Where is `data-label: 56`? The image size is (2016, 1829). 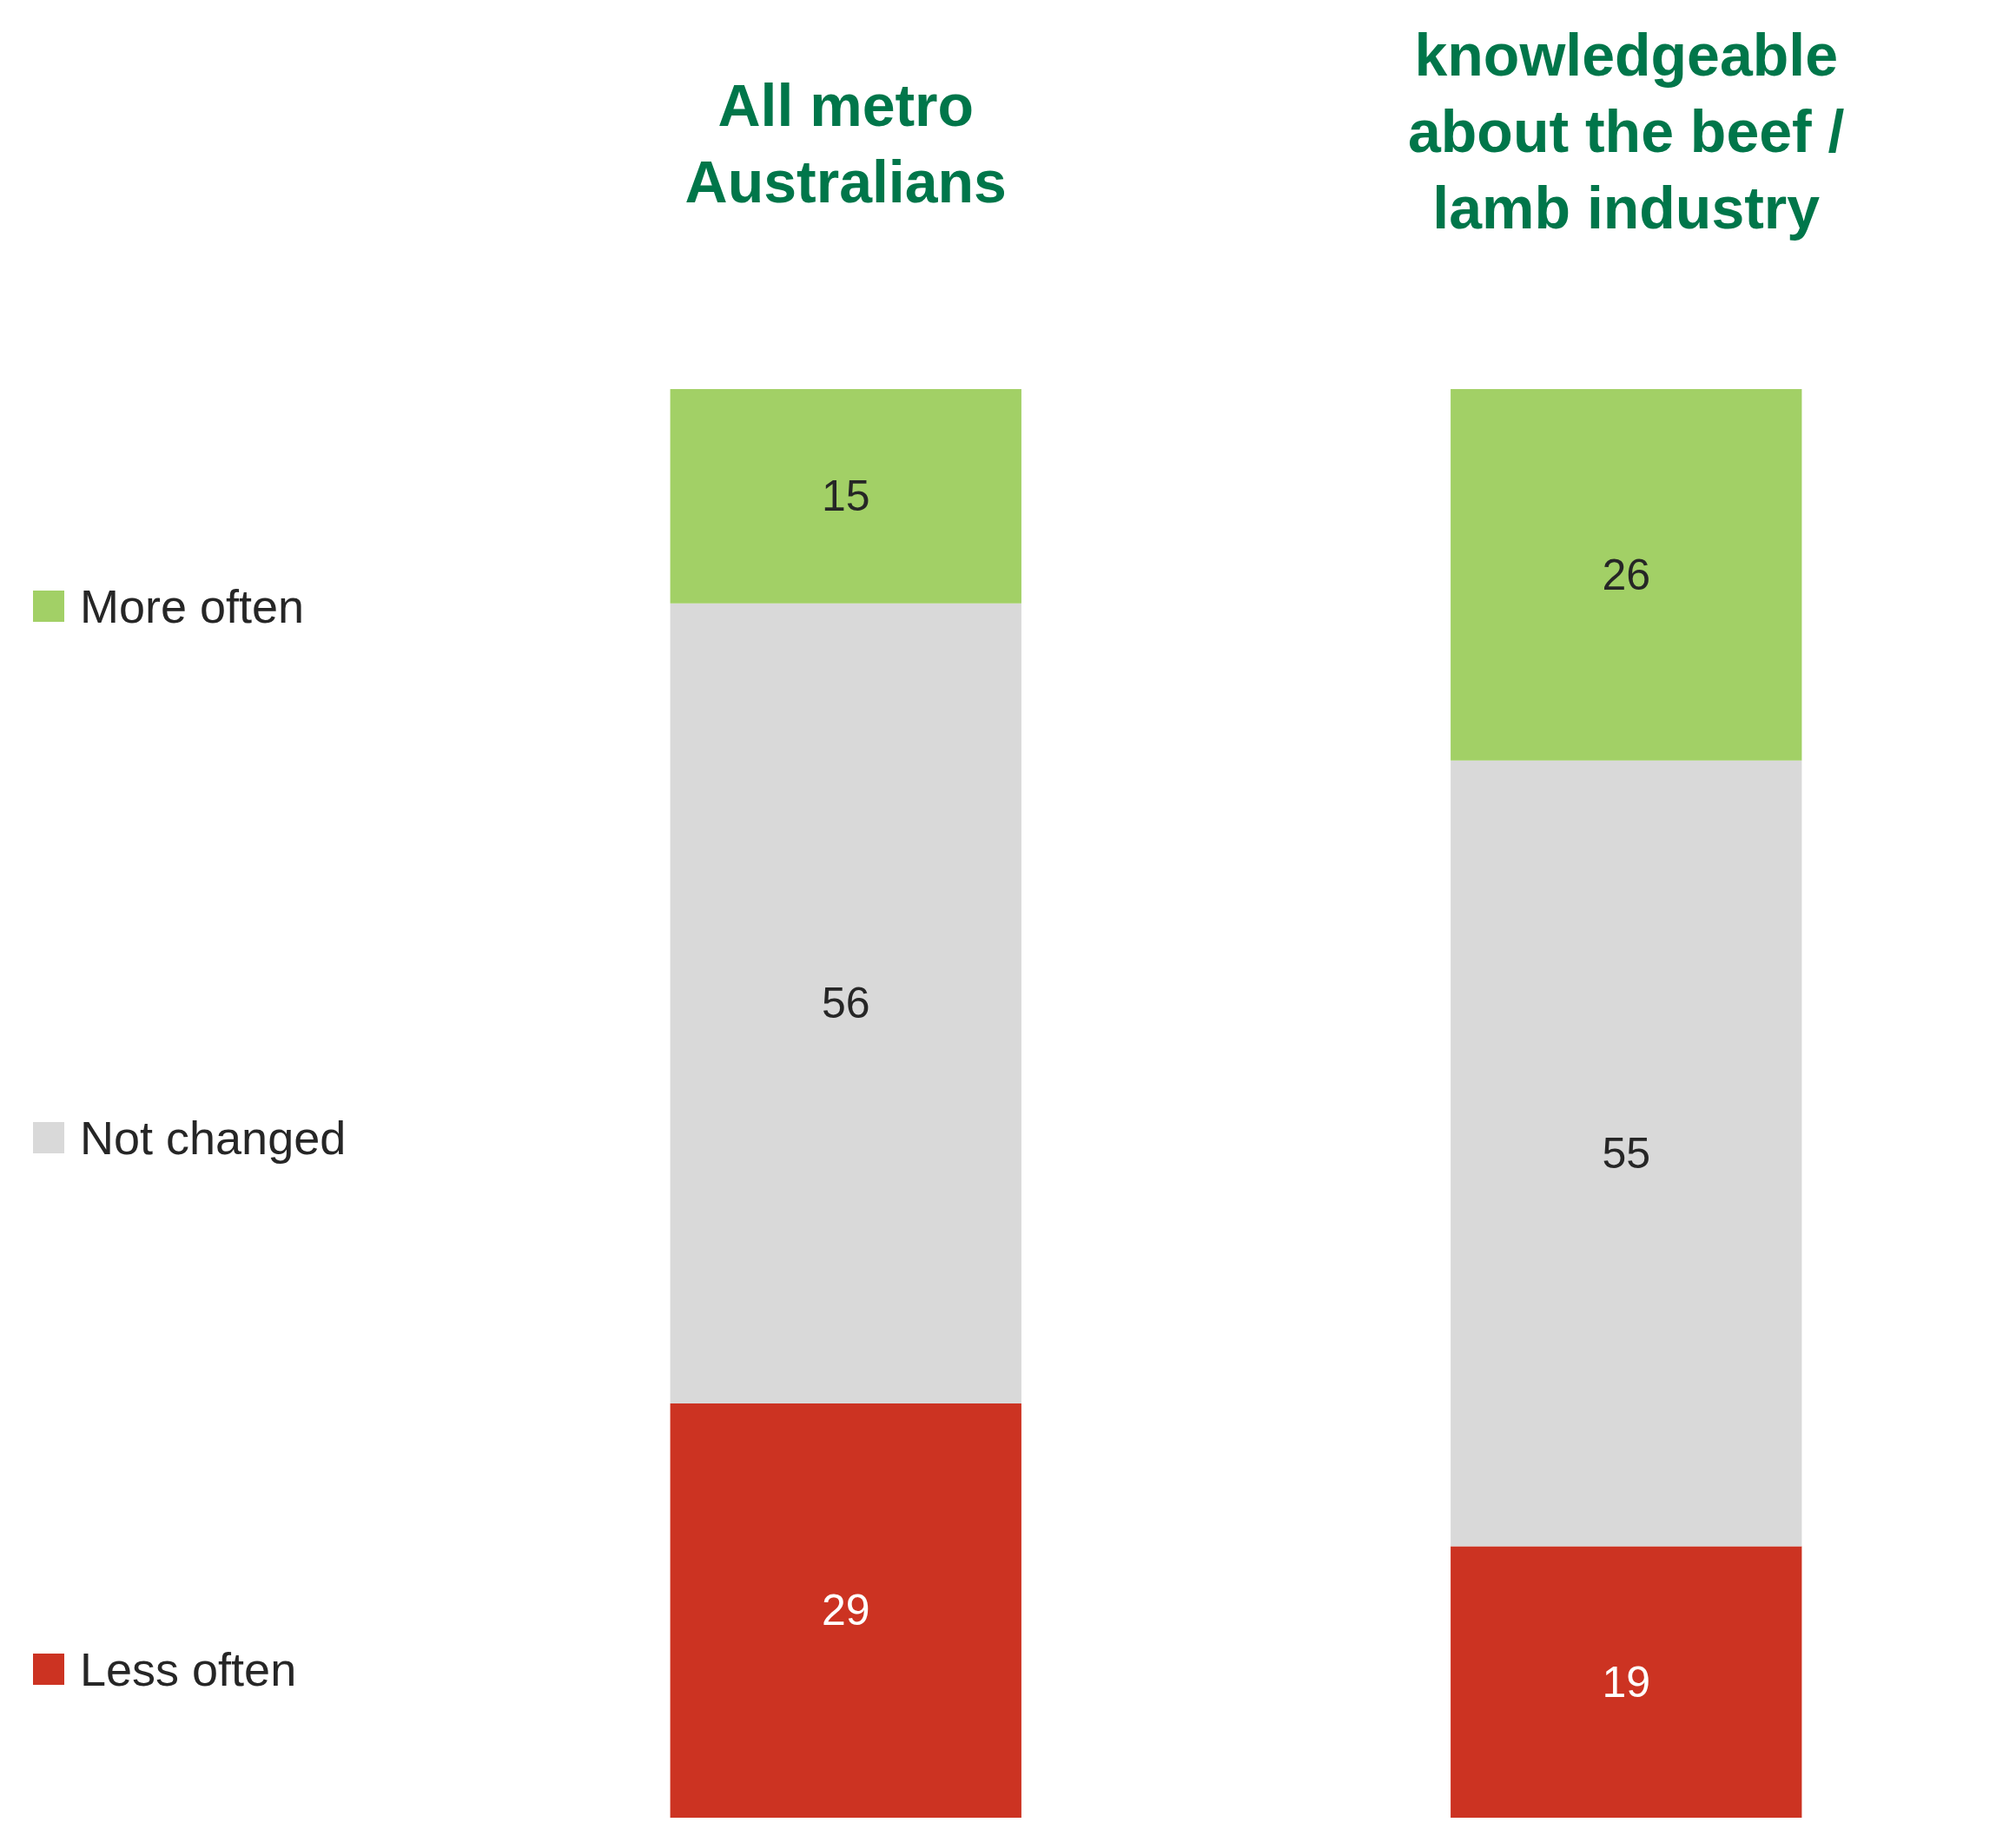
data-label: 56 is located at coordinates (845, 1003).